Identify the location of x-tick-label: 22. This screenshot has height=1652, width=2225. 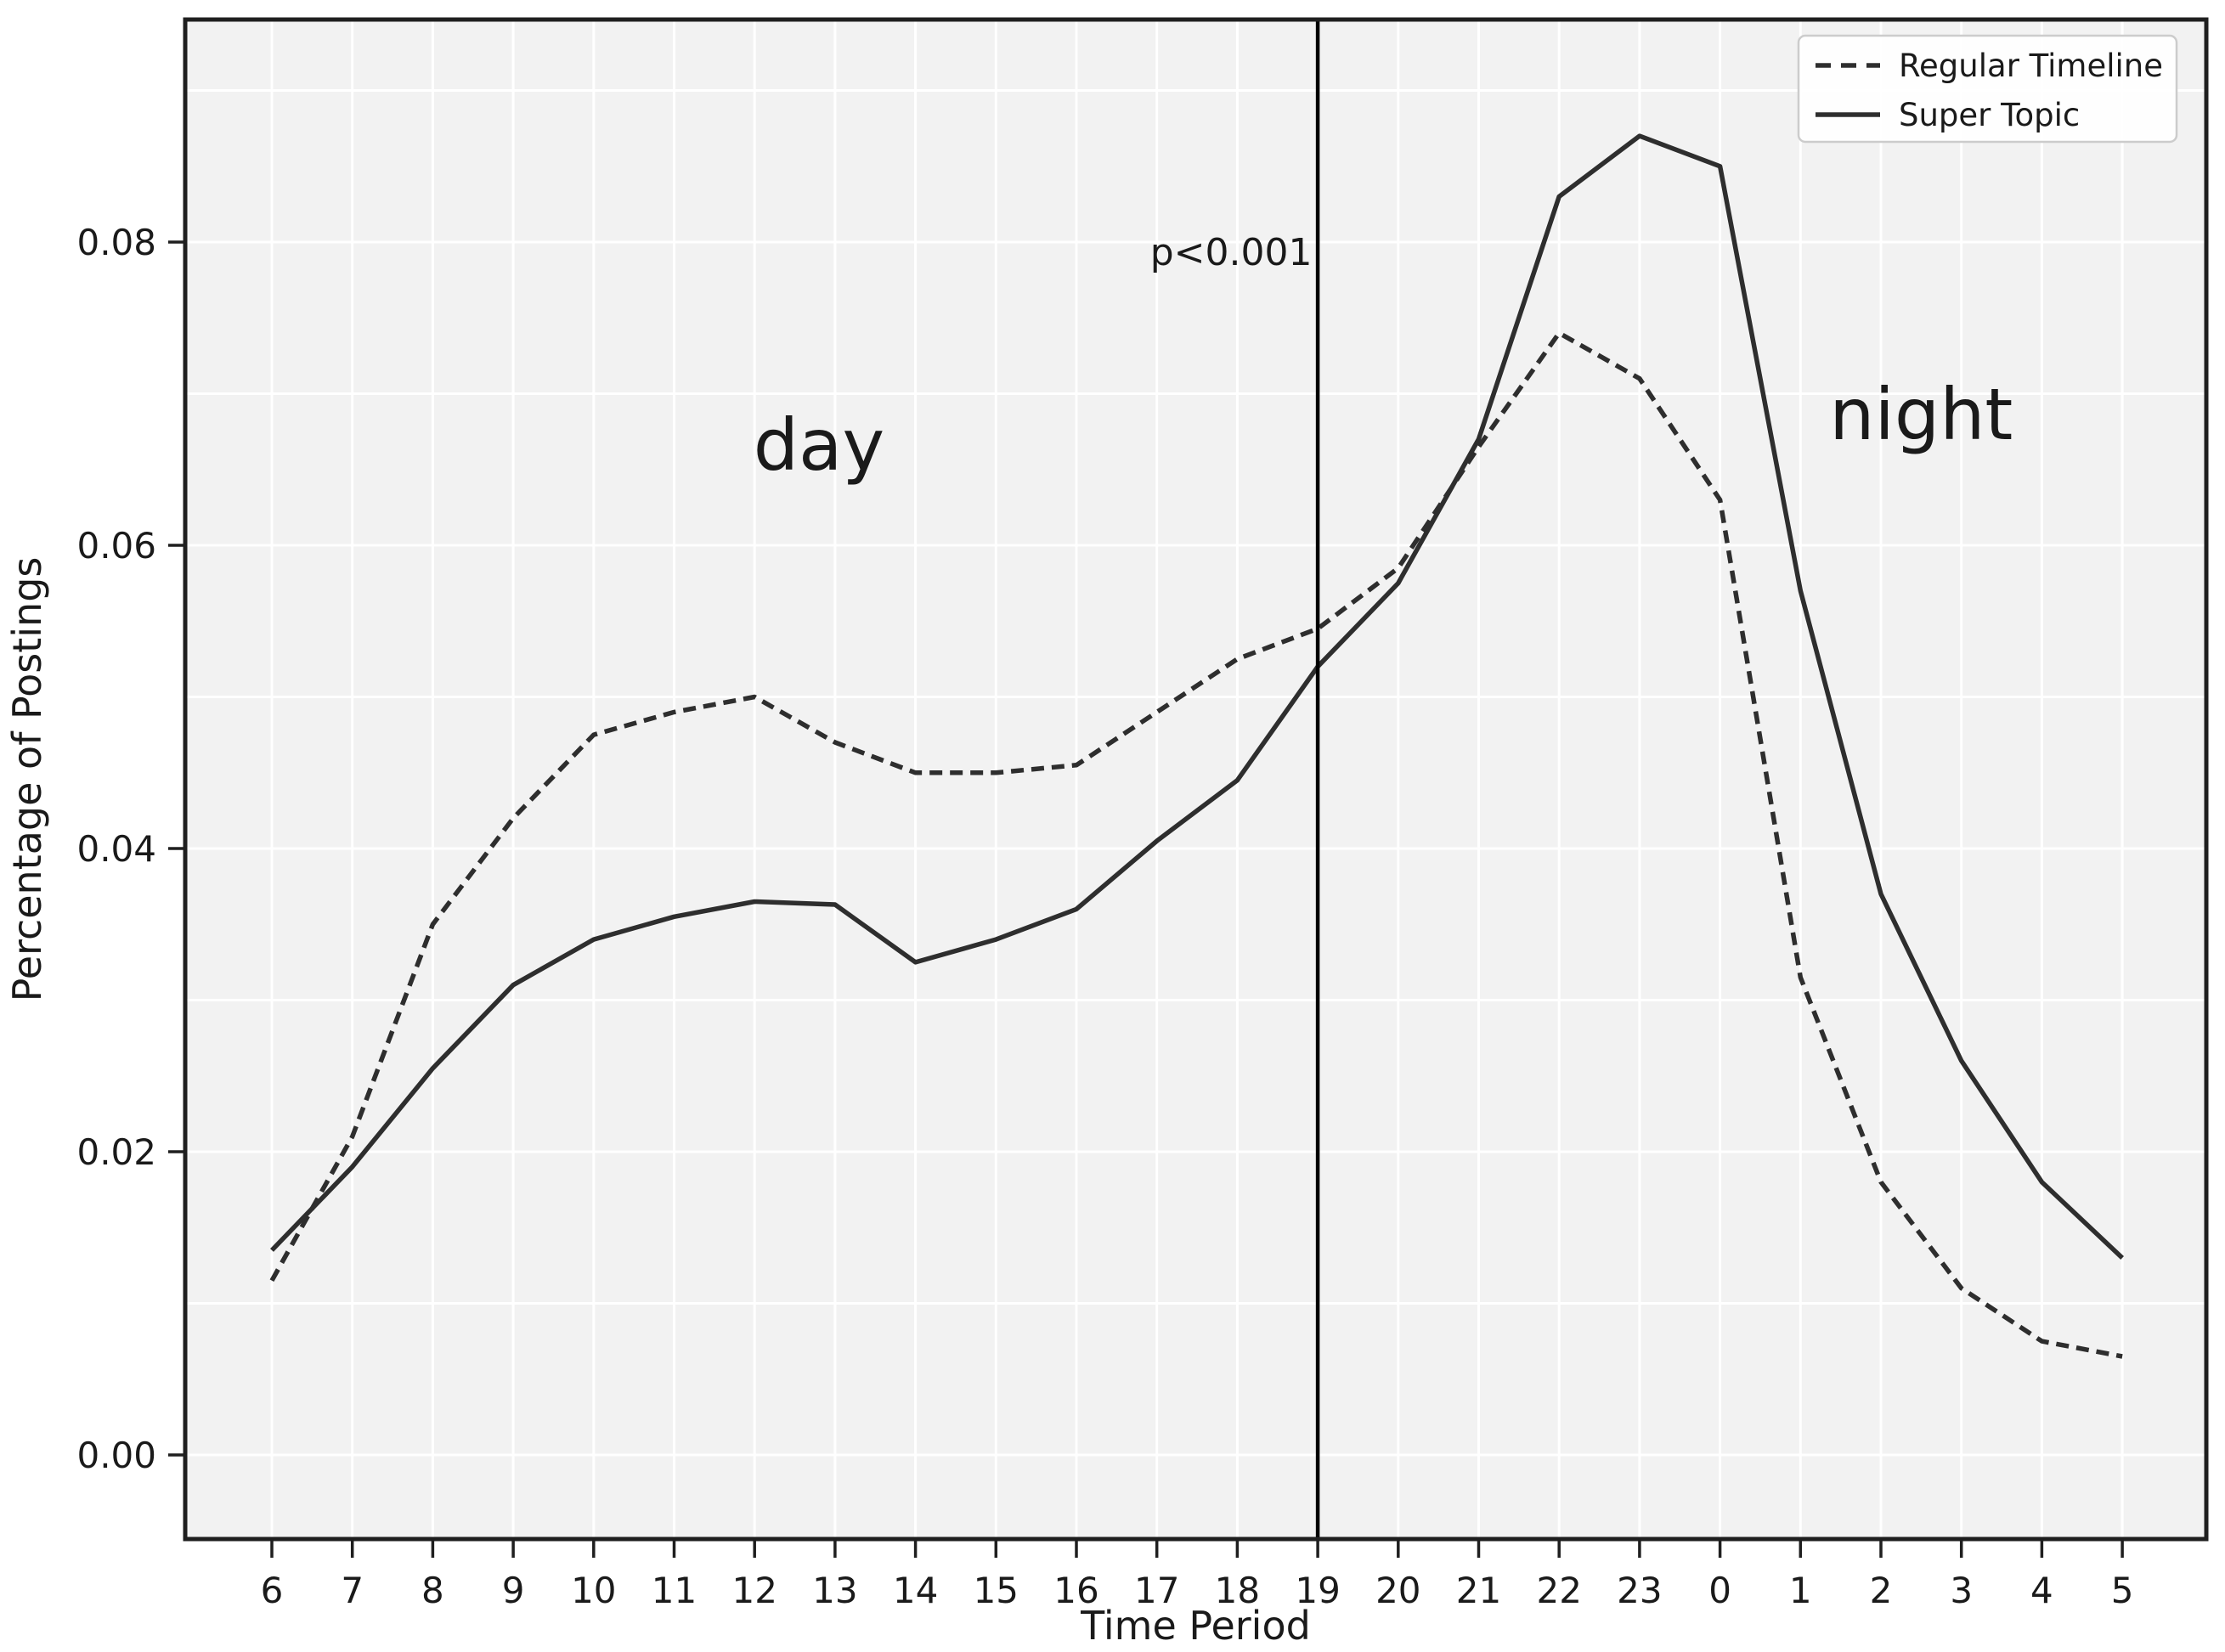
(1558, 1590).